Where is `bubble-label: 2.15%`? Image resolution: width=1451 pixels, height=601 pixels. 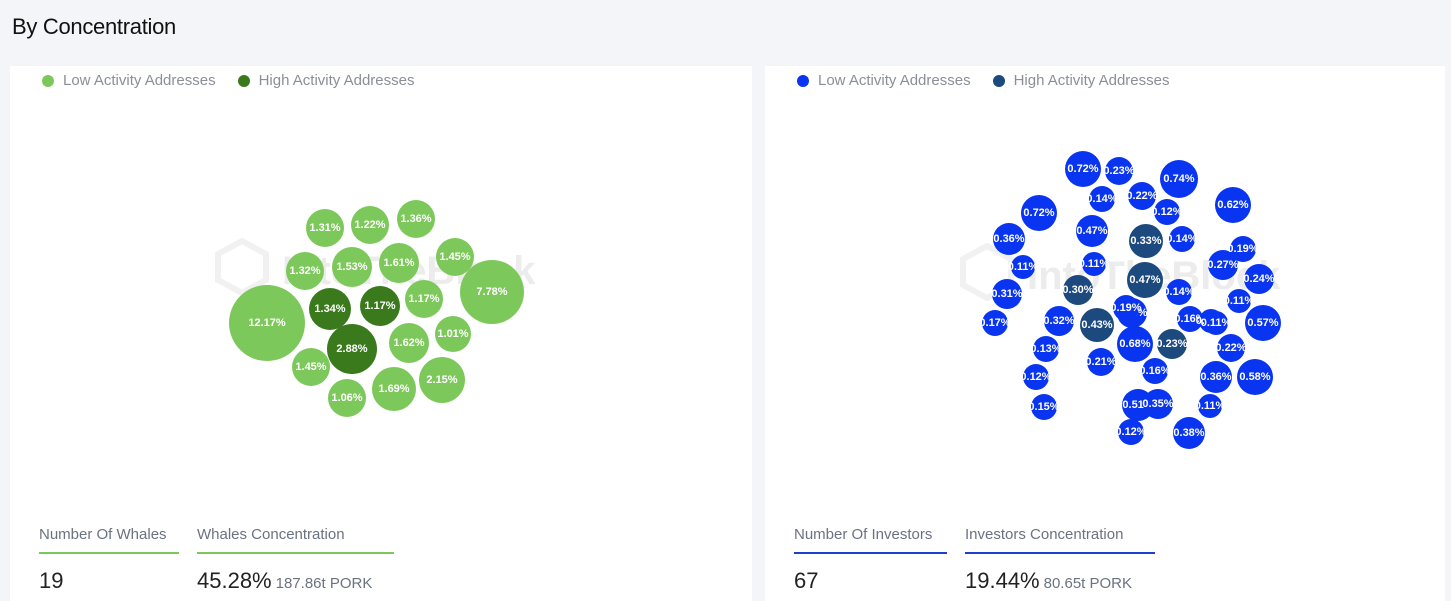
bubble-label: 2.15% is located at coordinates (441, 380).